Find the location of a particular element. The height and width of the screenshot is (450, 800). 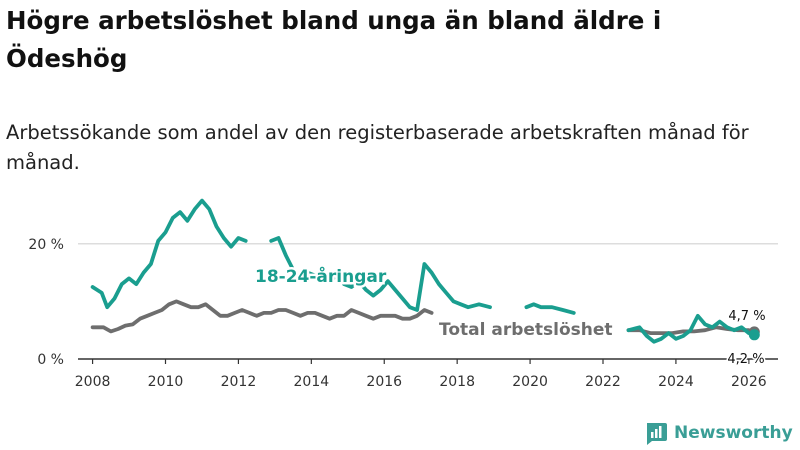

y-tick-label: 0 % is located at coordinates (50, 360).